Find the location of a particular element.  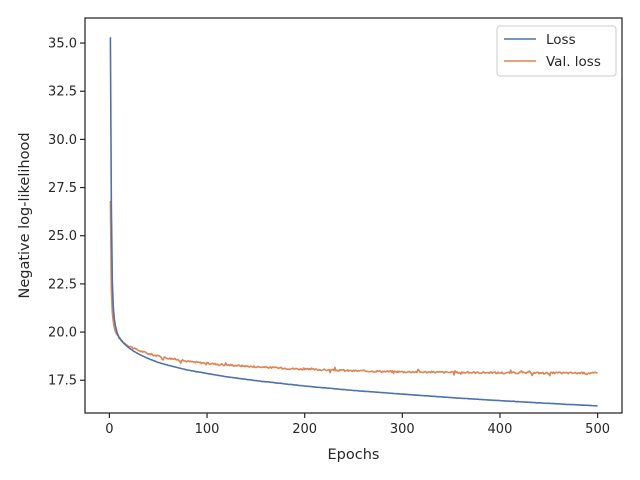

legend-label-val-loss: Val. loss is located at coordinates (573, 62).